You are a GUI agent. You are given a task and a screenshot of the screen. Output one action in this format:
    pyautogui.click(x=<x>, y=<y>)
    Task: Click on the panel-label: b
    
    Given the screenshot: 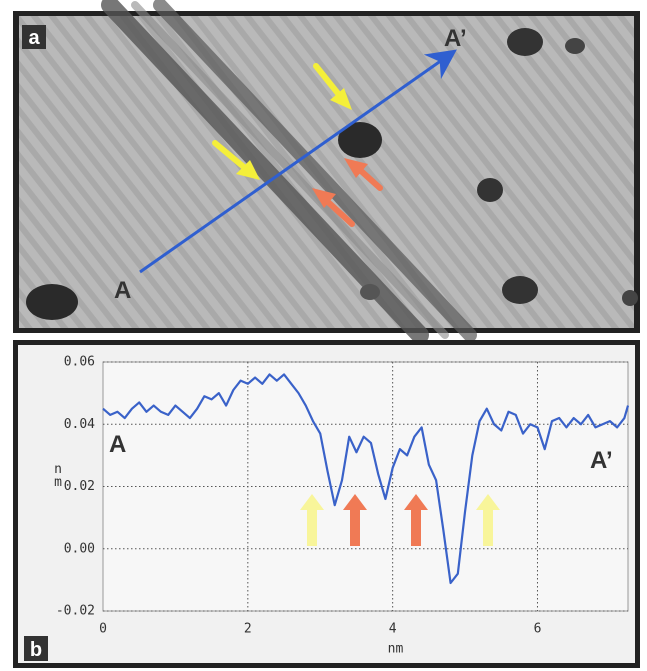 What is the action you would take?
    pyautogui.click(x=36, y=650)
    